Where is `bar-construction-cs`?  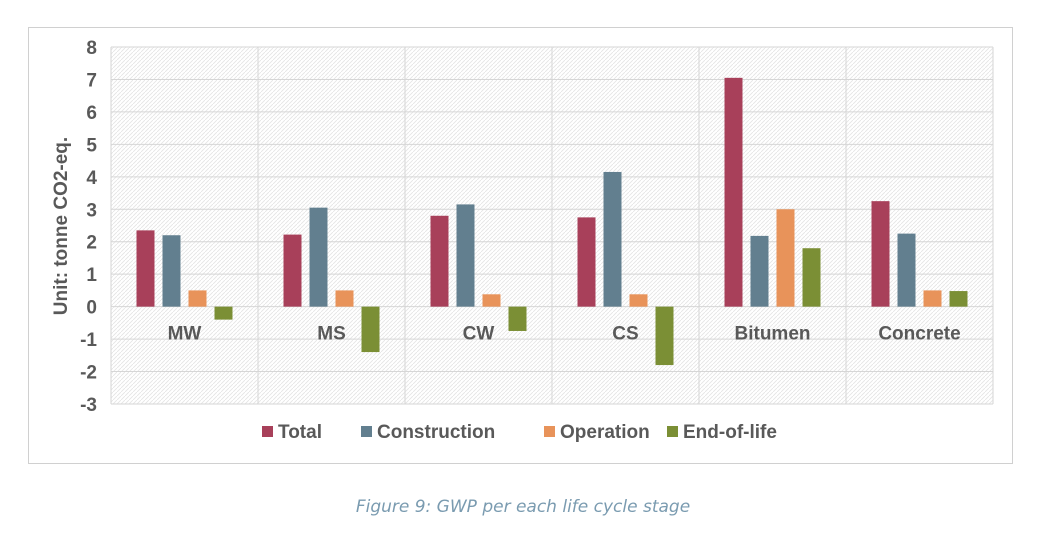
bar-construction-cs is located at coordinates (612, 239).